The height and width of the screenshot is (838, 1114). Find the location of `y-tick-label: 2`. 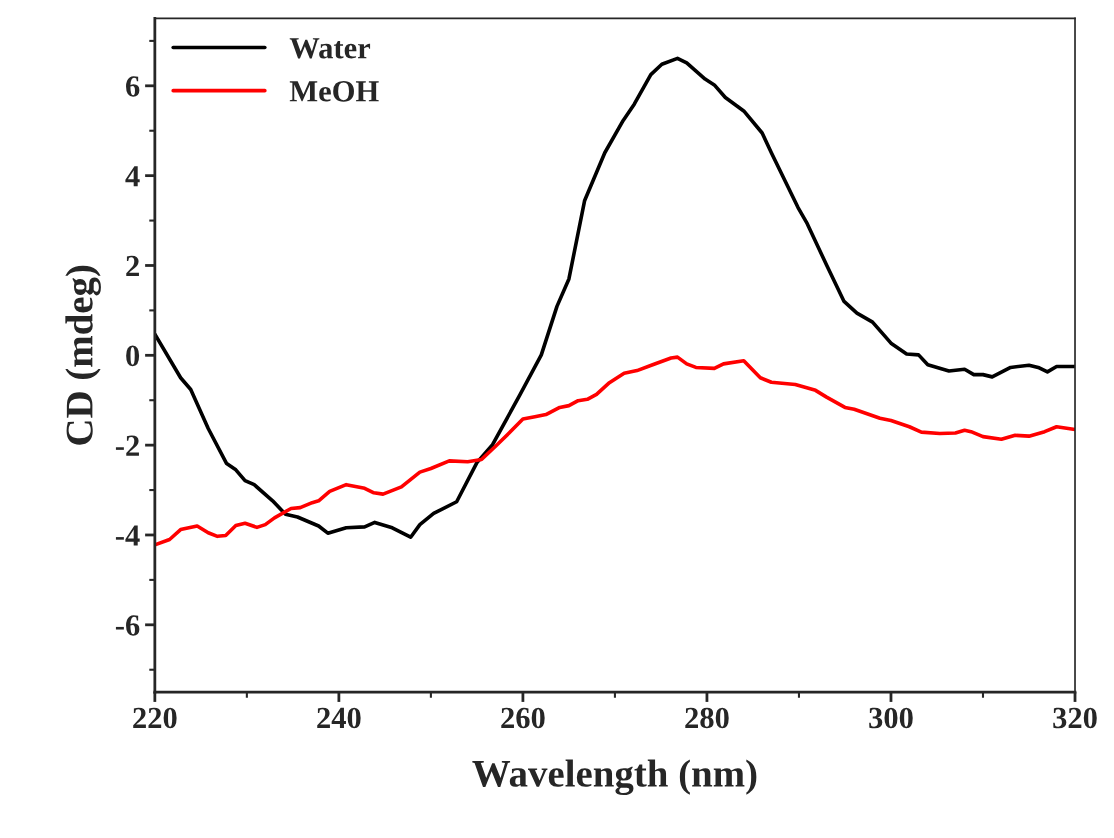

y-tick-label: 2 is located at coordinates (132, 266).